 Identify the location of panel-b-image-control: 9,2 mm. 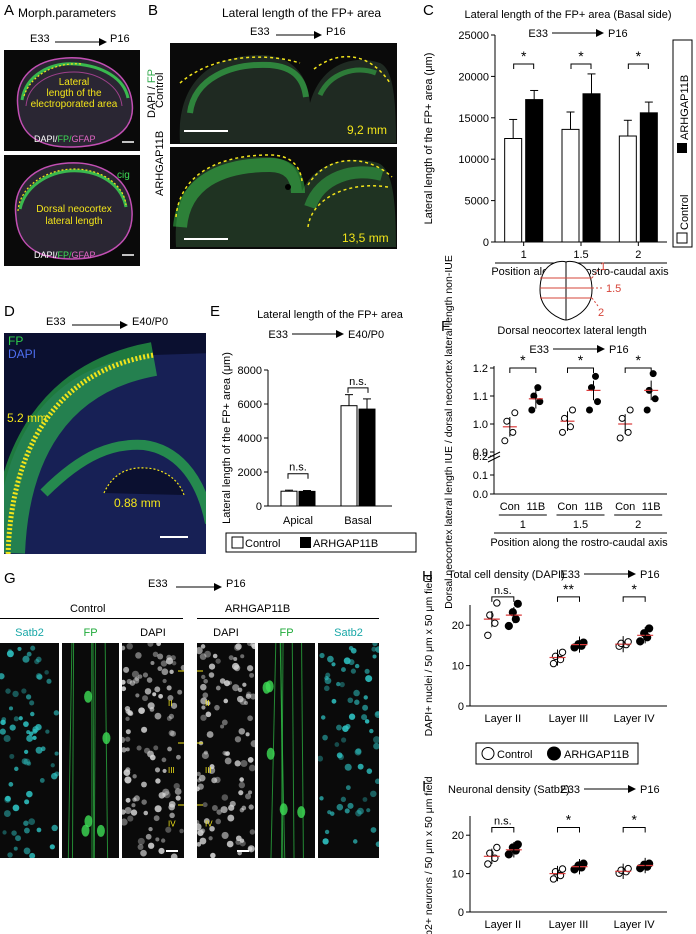
(283, 93).